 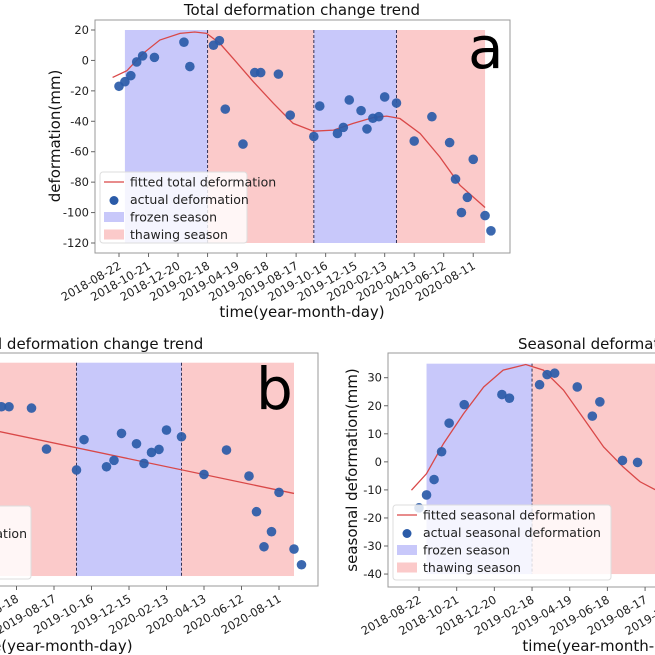 What do you see at coordinates (486, 48) in the screenshot?
I see `panel-label: a` at bounding box center [486, 48].